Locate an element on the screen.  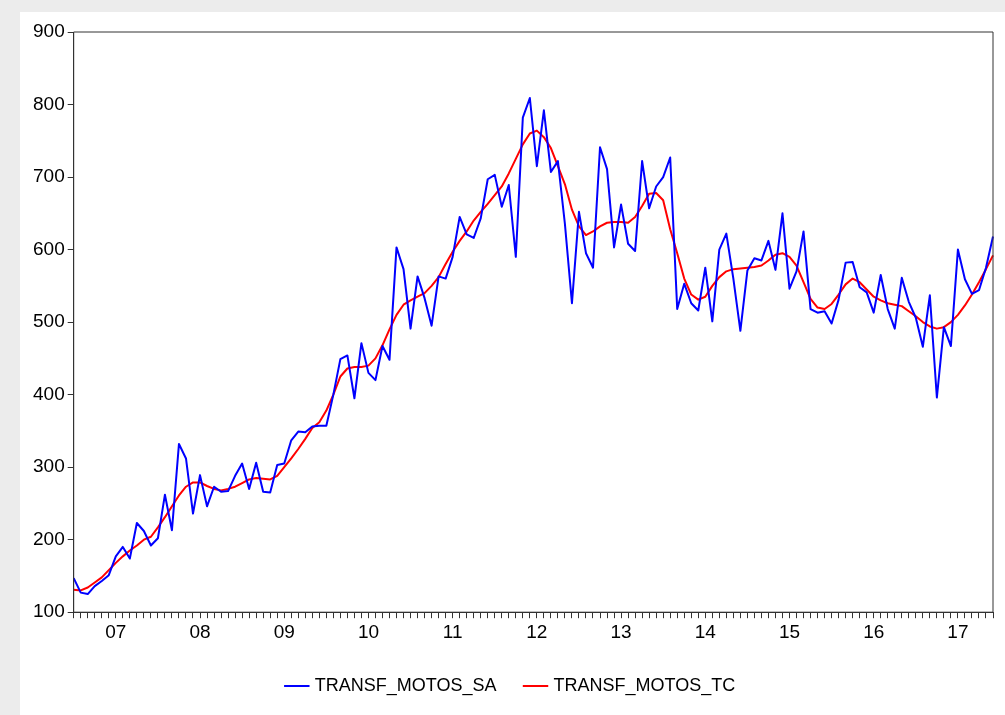
y-tick-label: 200 is located at coordinates (49, 538).